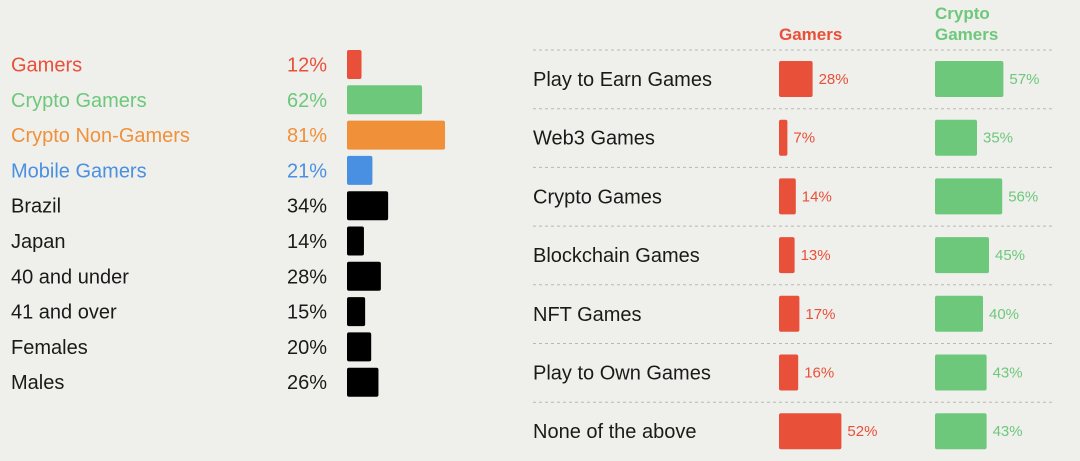 The height and width of the screenshot is (461, 1080). What do you see at coordinates (36, 207) in the screenshot?
I see `category-label-brazil: Brazil` at bounding box center [36, 207].